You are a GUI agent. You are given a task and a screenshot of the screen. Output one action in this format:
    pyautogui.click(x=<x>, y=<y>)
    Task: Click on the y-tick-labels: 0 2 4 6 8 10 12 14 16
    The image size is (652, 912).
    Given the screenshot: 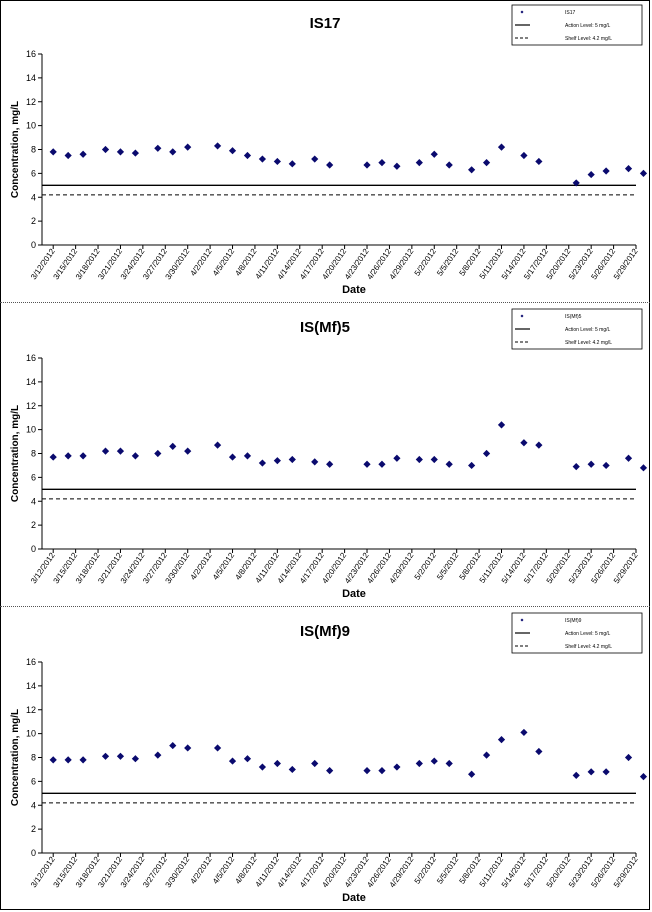 What is the action you would take?
    pyautogui.click(x=31, y=149)
    